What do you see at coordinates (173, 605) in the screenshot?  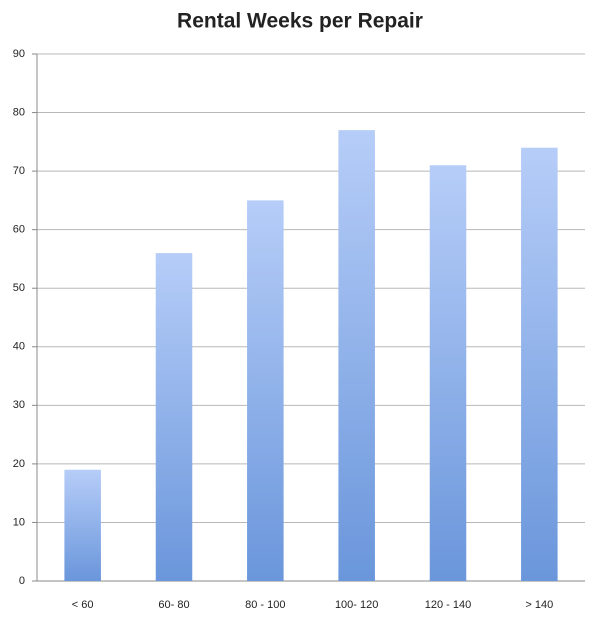 I see `x-tick-label: 60- 80` at bounding box center [173, 605].